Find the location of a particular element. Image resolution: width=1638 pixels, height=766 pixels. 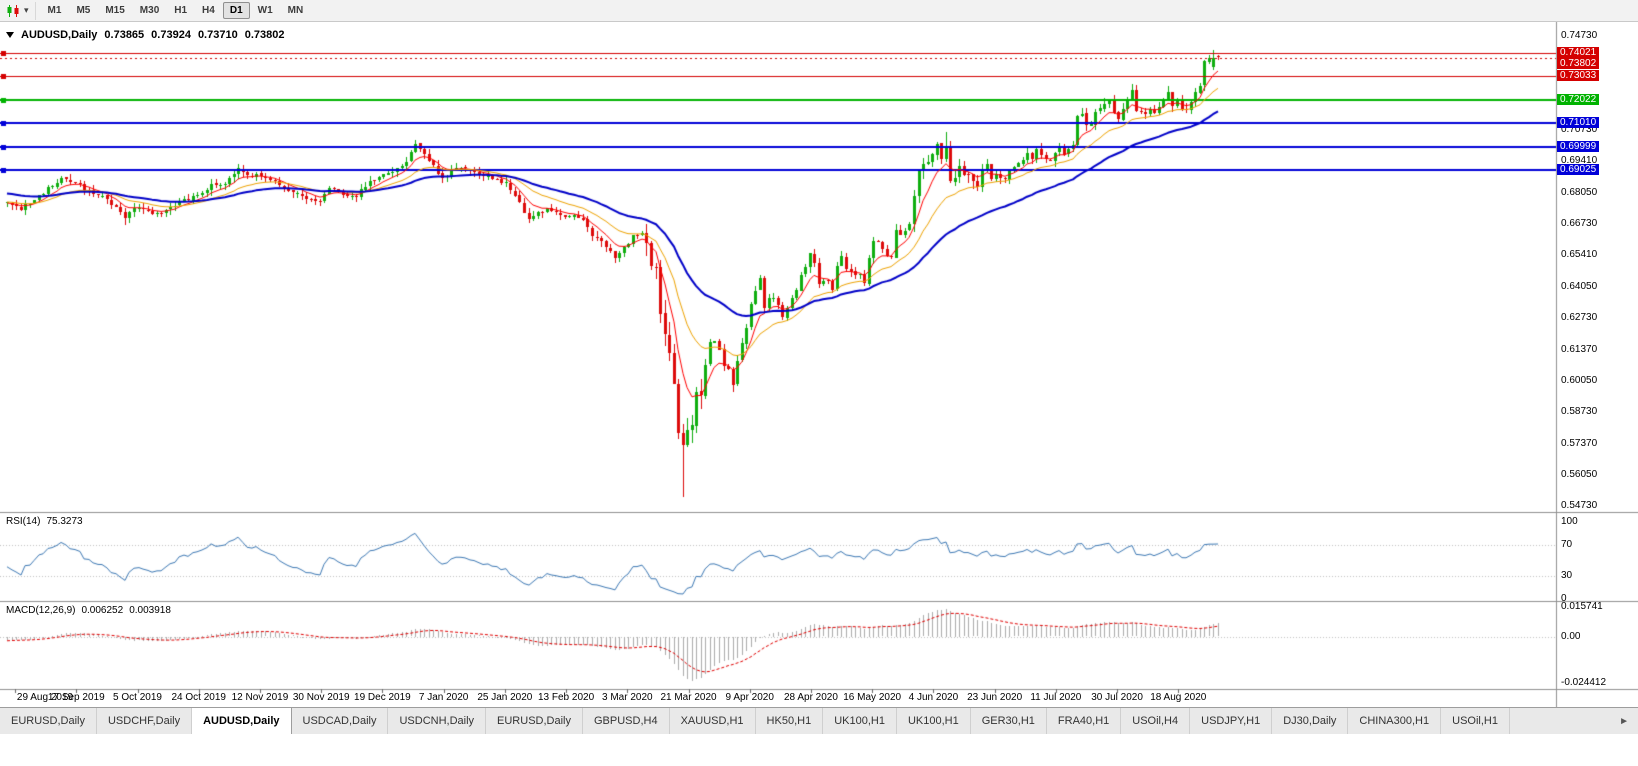

period-button-mn: MN is located at coordinates (295, 10).